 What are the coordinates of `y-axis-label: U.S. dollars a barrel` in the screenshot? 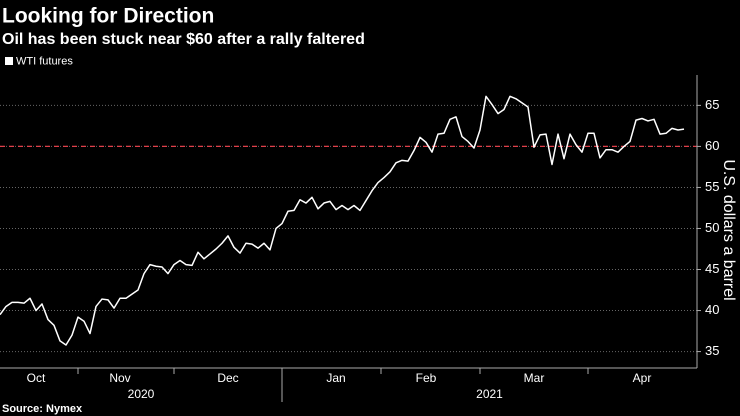 It's located at (728, 229).